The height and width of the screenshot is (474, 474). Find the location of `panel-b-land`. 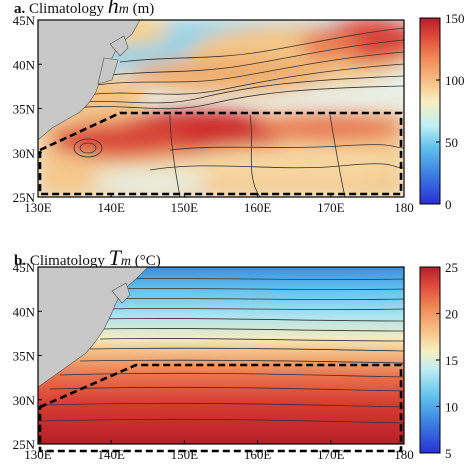

panel-b-land is located at coordinates (93, 327).